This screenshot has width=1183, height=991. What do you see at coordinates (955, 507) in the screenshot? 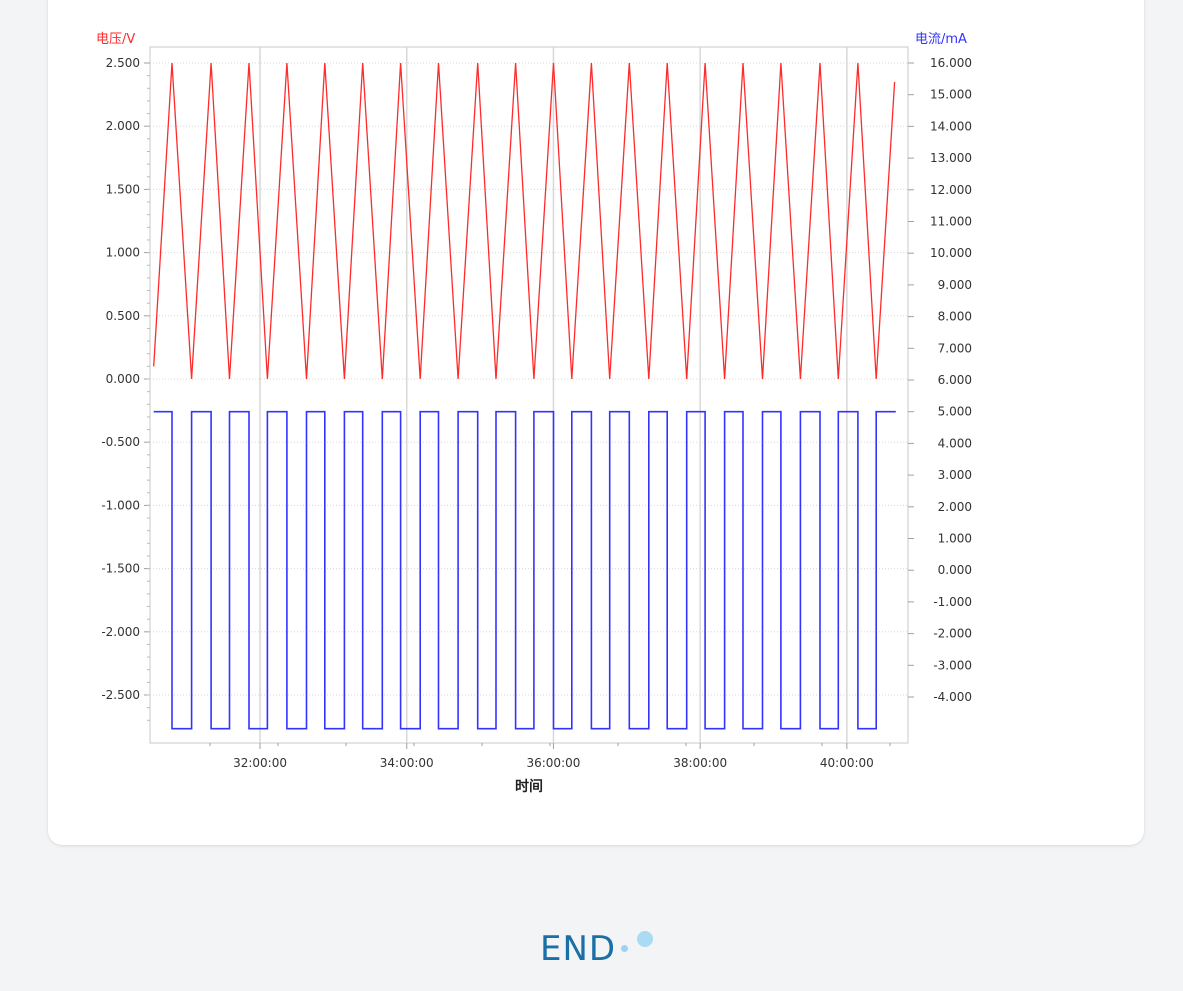
I see `y-right-tick-label: 2.000` at bounding box center [955, 507].